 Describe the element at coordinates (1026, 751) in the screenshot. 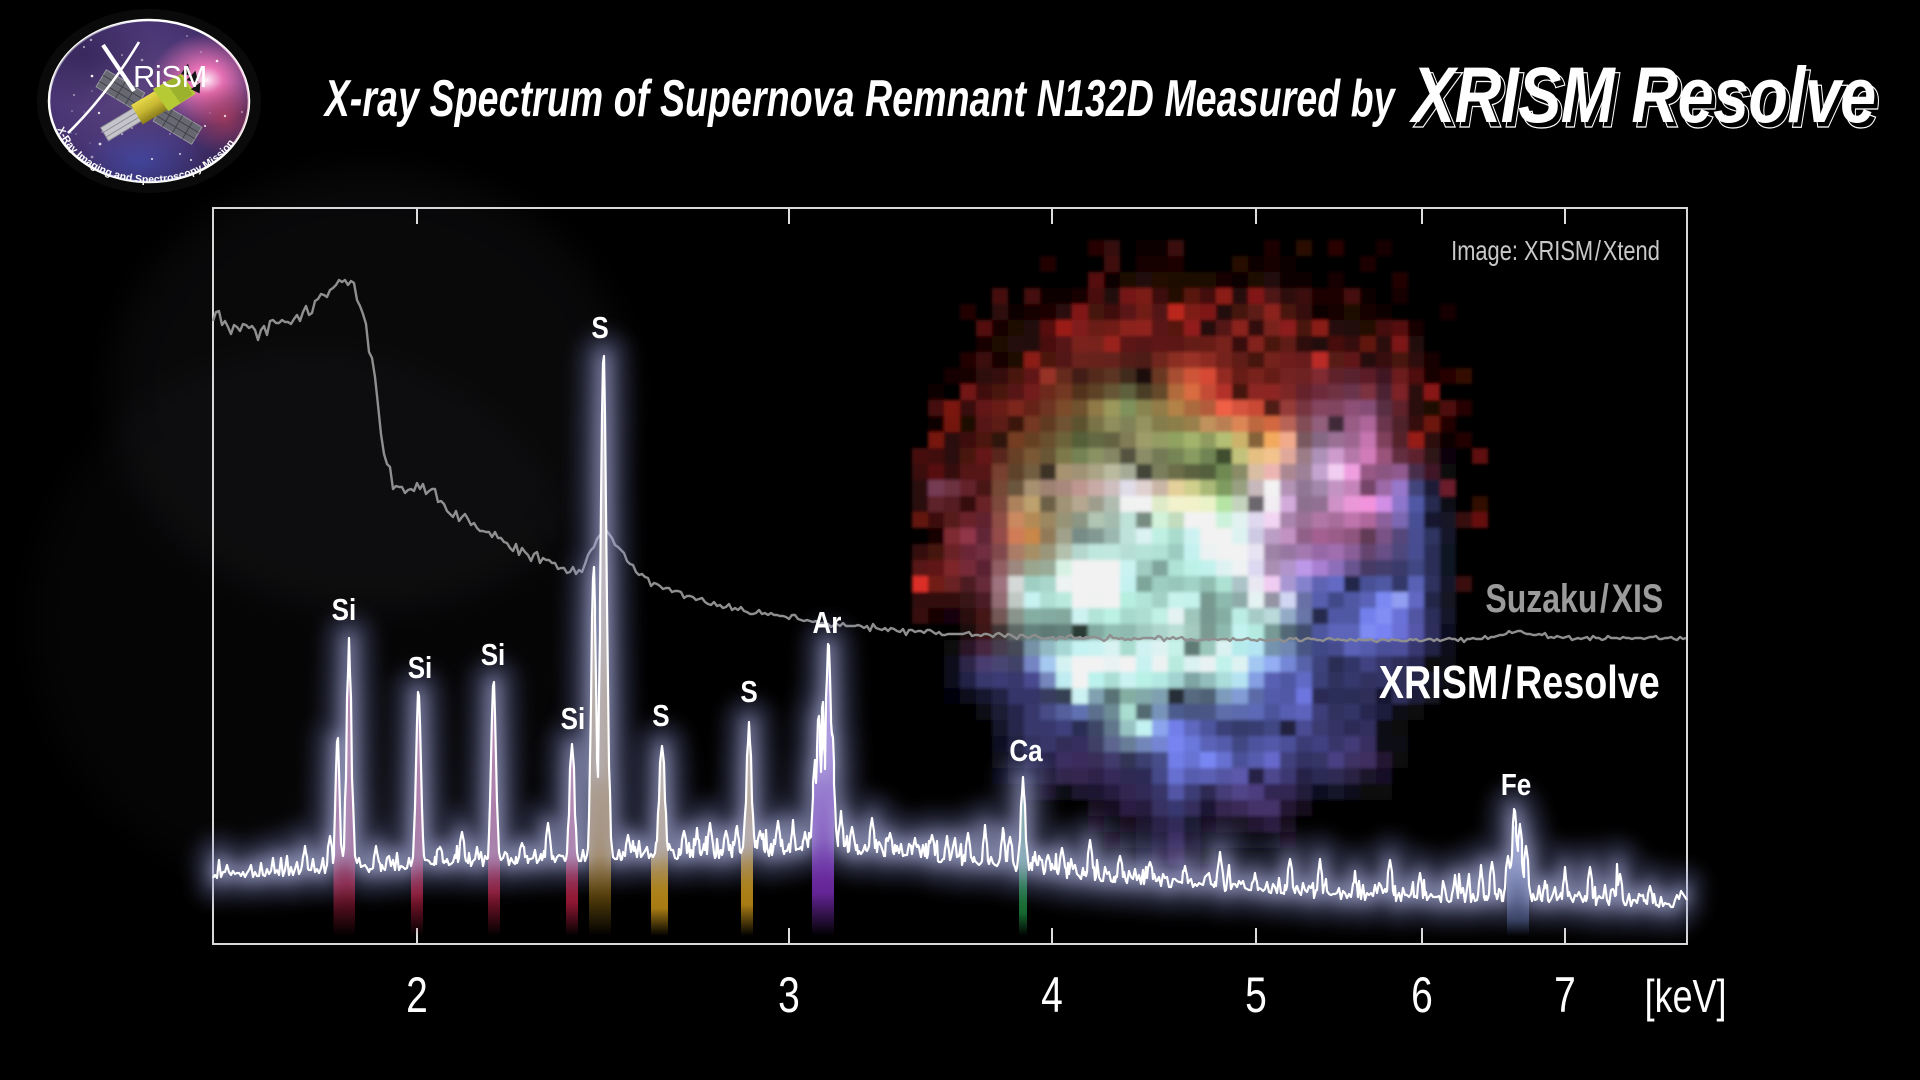

I see `svg-text: Ca` at that location.